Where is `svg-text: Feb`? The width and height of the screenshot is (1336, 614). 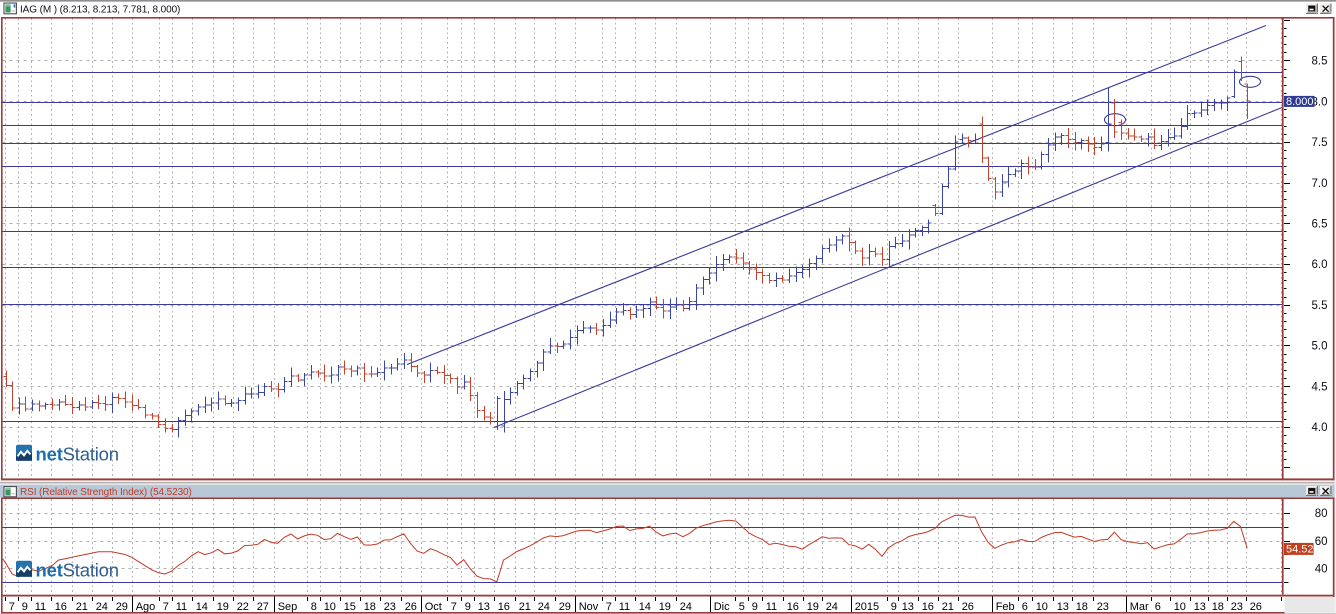 svg-text: Feb is located at coordinates (1005, 607).